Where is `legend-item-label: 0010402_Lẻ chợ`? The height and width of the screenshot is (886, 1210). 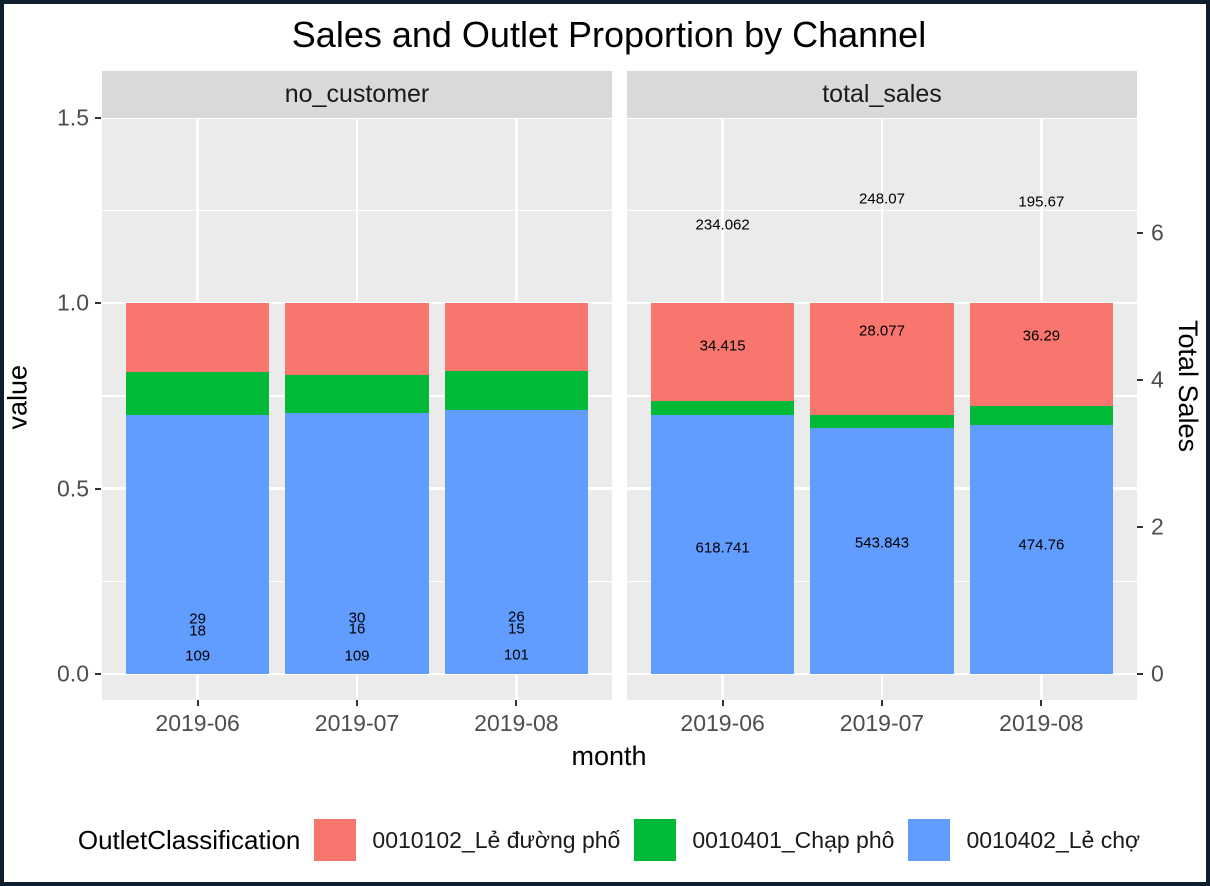
legend-item-label: 0010402_Lẻ chợ is located at coordinates (1053, 839).